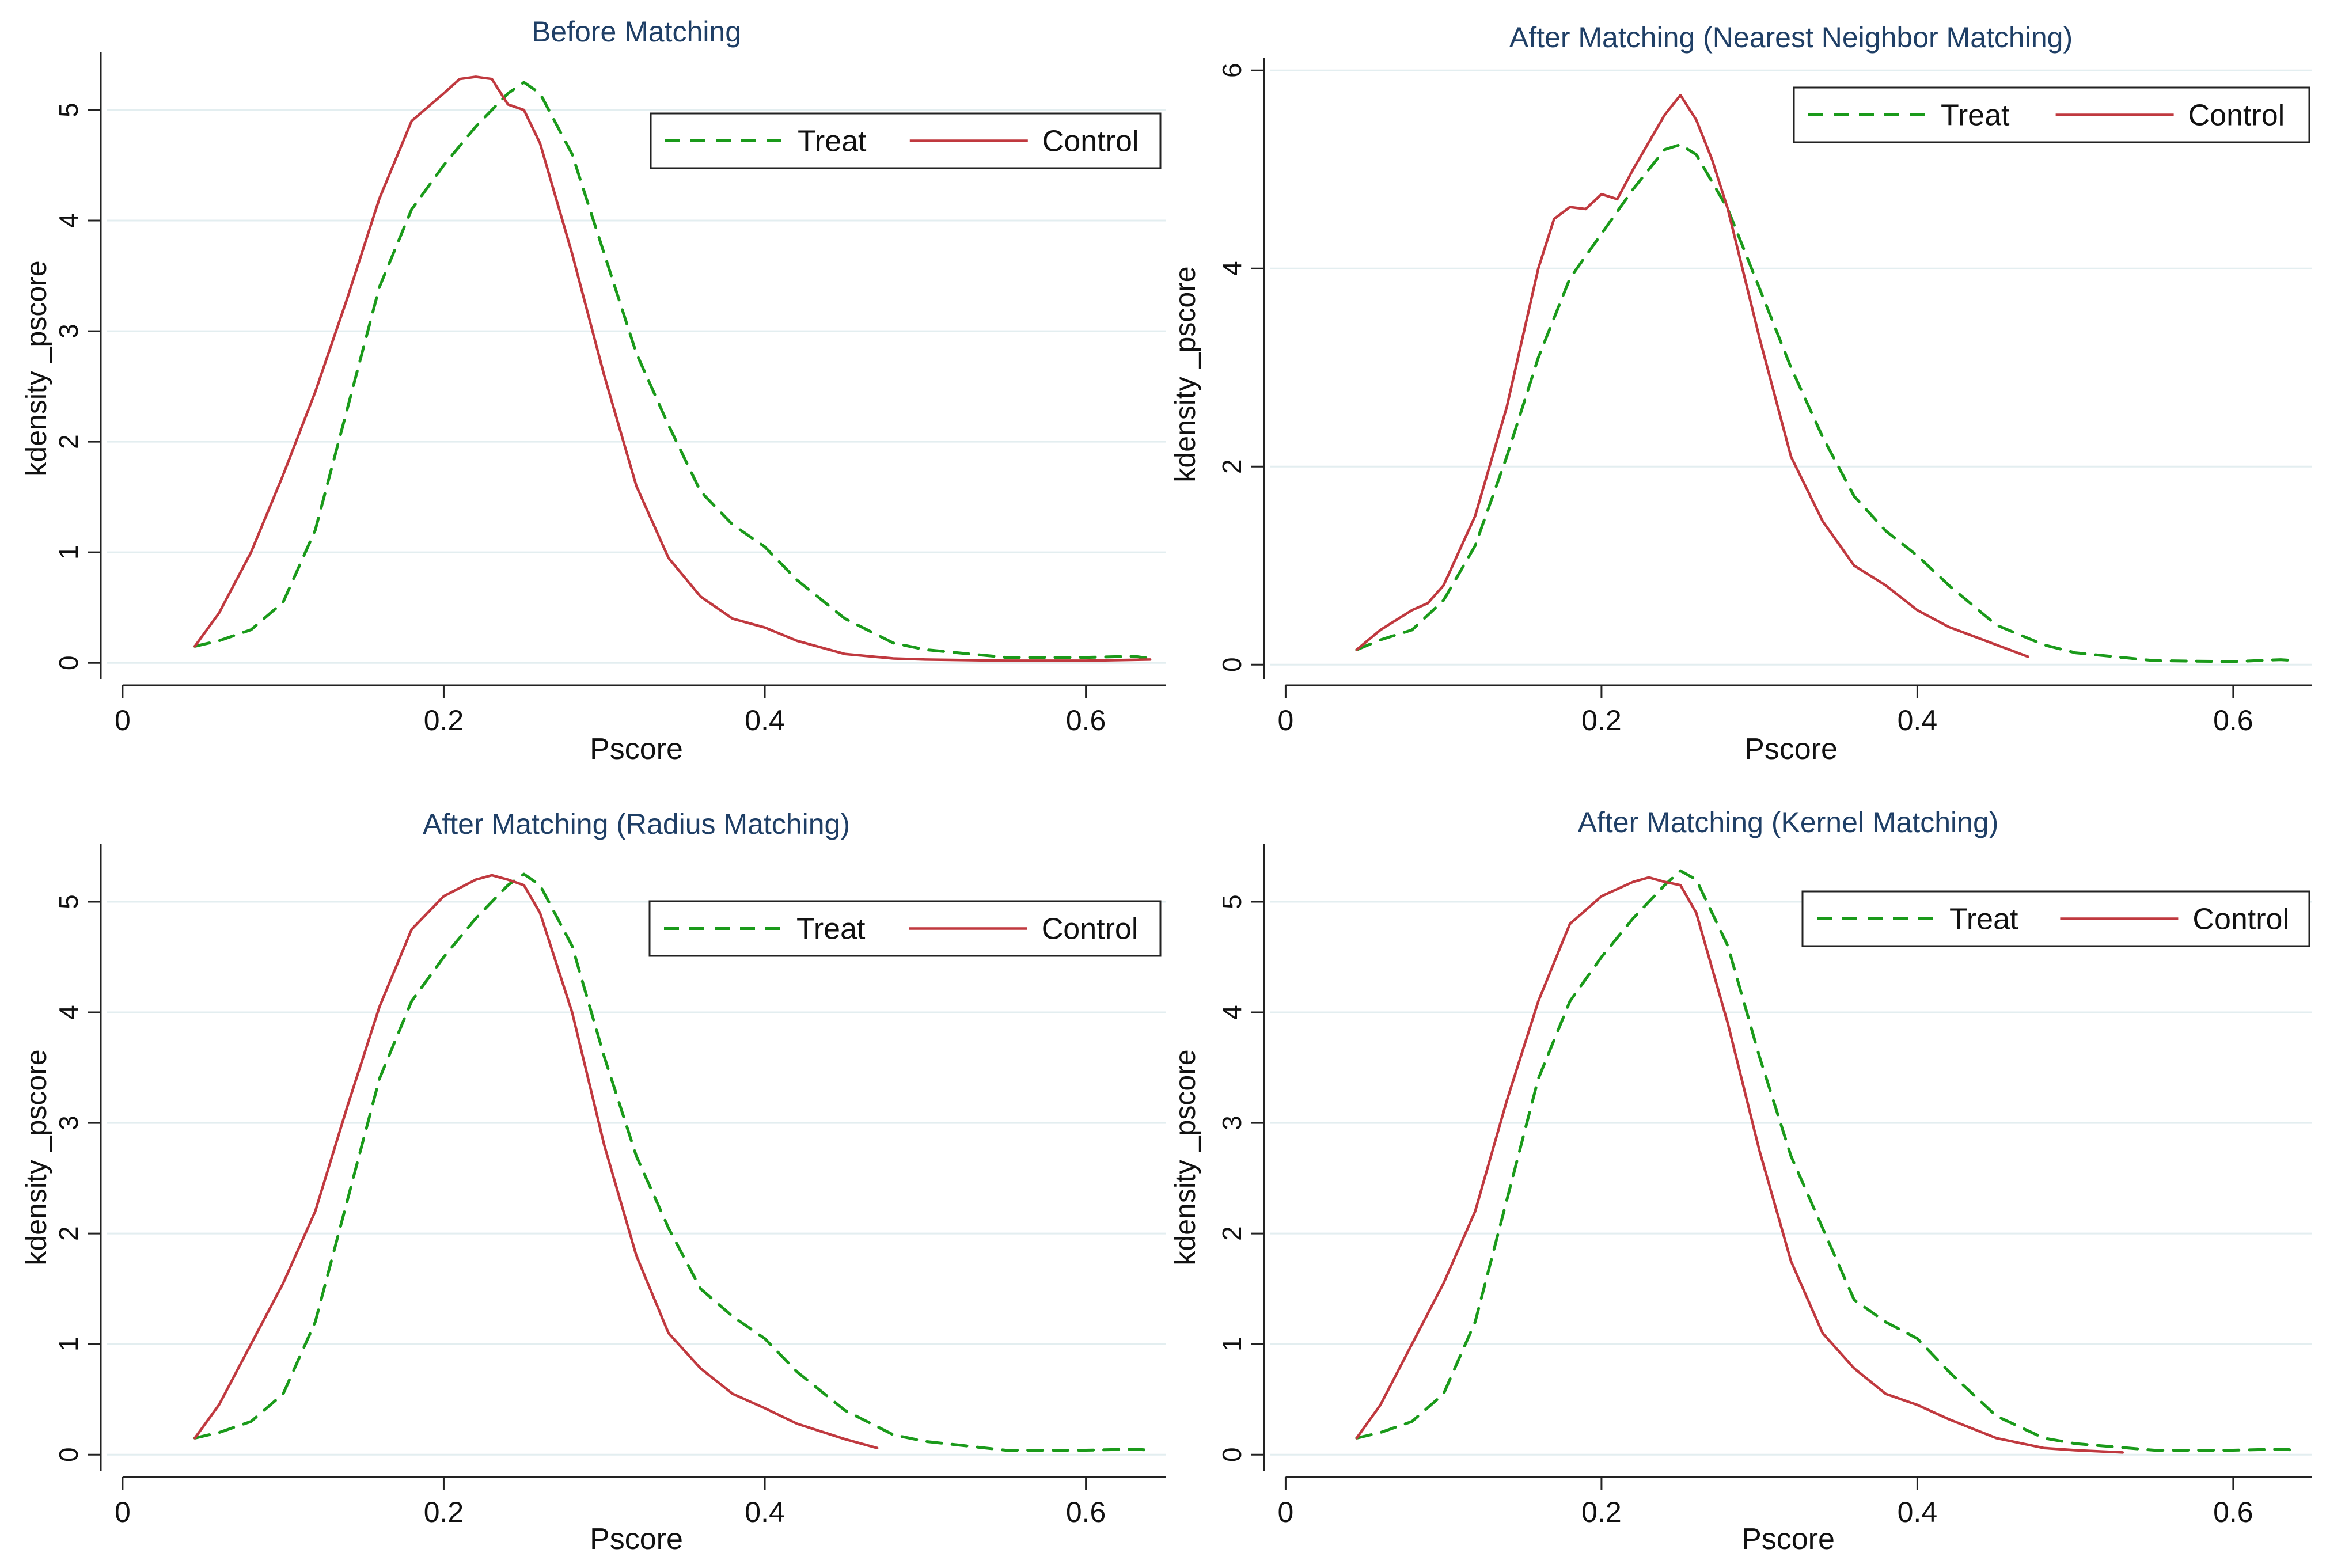 The image size is (2345, 1568). What do you see at coordinates (636, 32) in the screenshot?
I see `chart-title: Before Matching` at bounding box center [636, 32].